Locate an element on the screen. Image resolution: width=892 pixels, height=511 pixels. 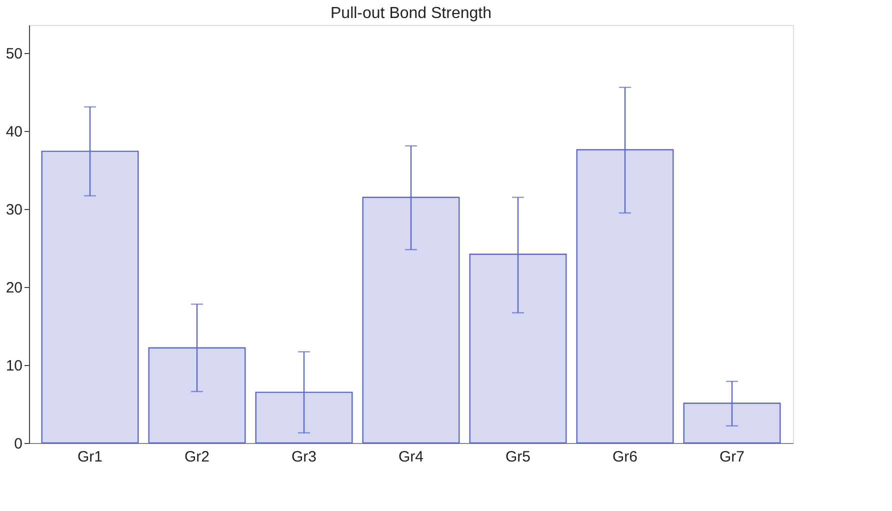
y-tick-label: 20 is located at coordinates (14, 288).